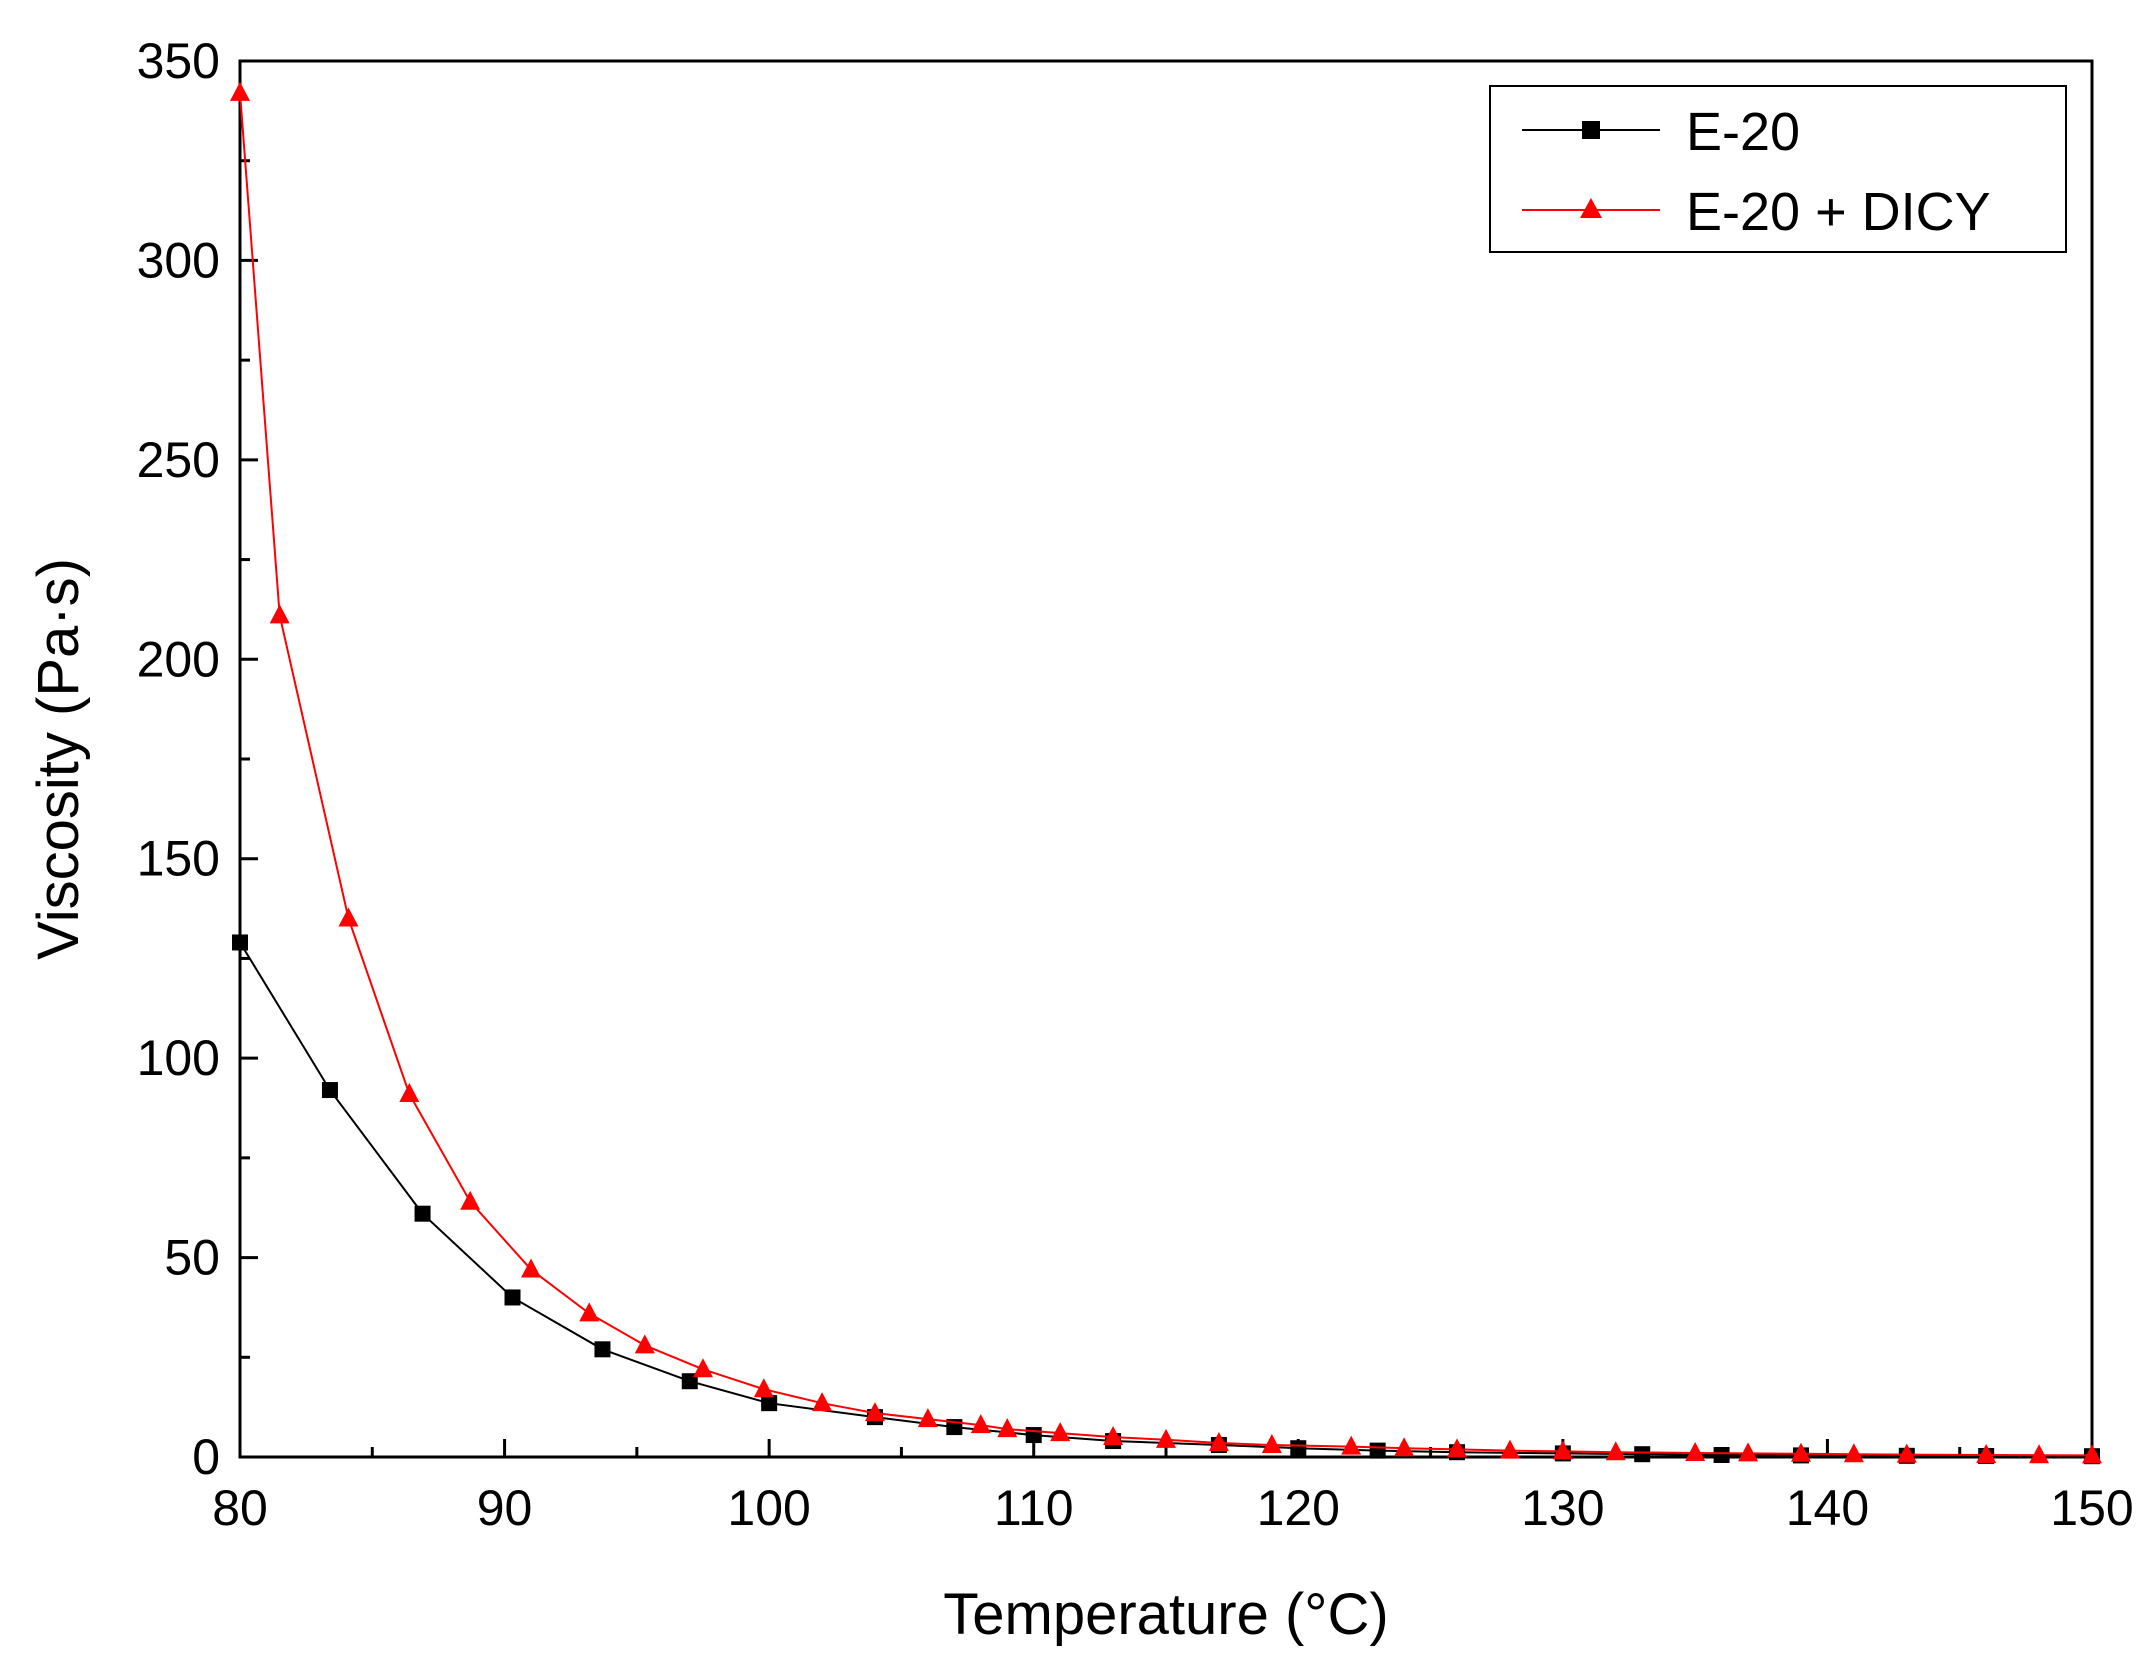 This screenshot has width=2148, height=1676. I want to click on y-tick-label: 150, so click(178, 859).